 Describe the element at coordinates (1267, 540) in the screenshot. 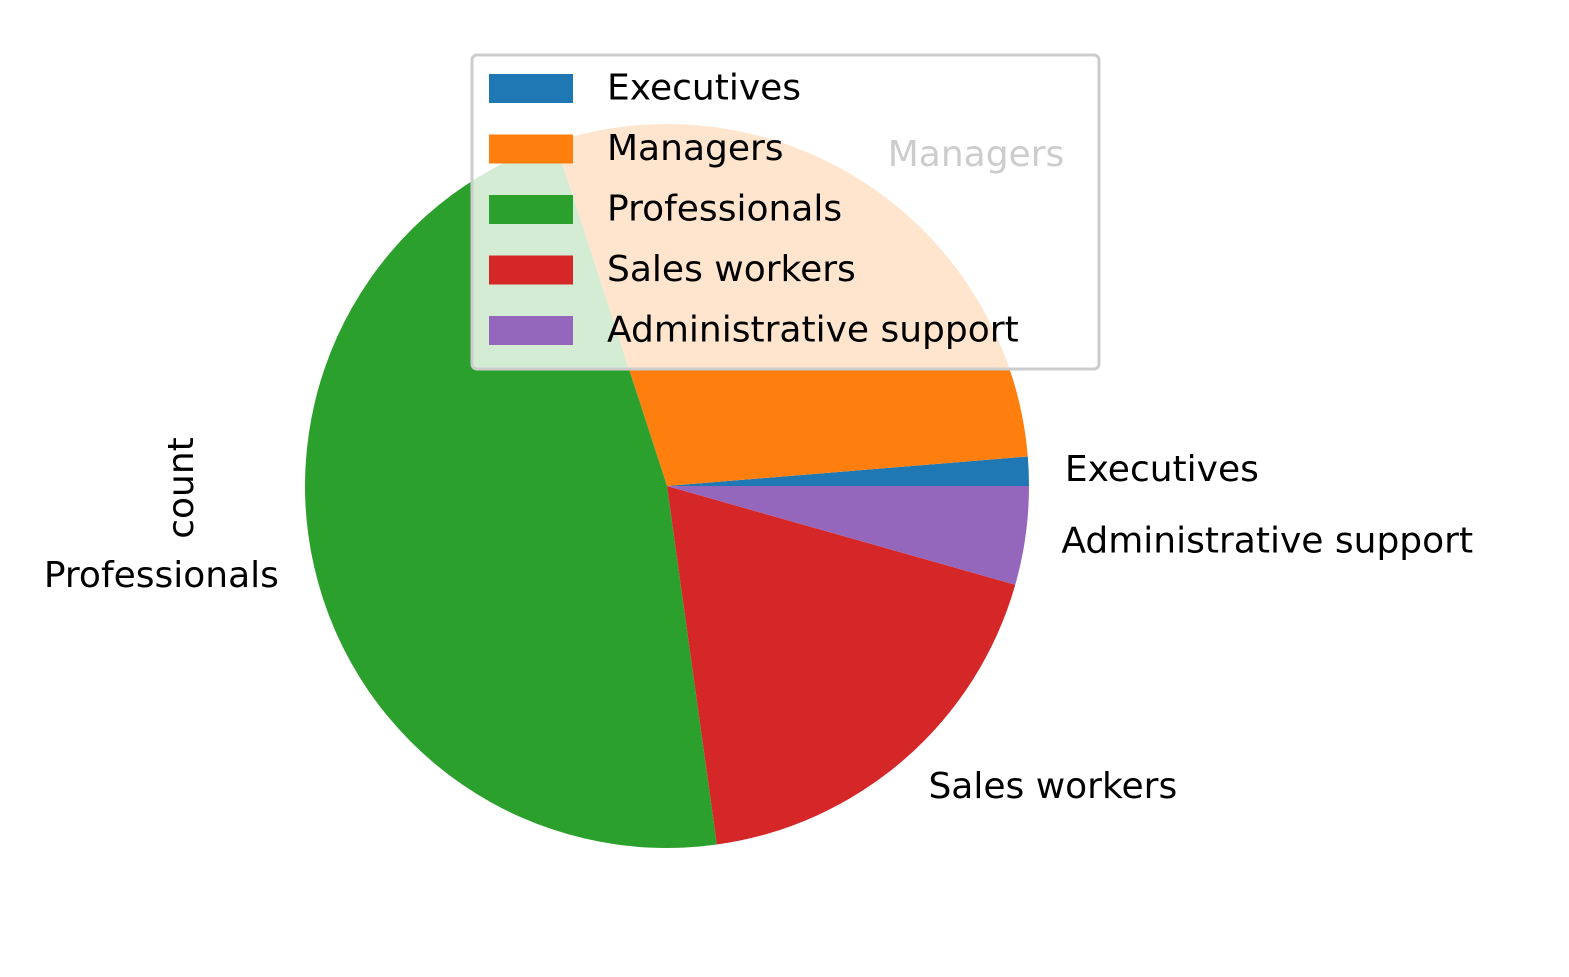

I see `slice-label-administrative-support: Administrative support` at that location.